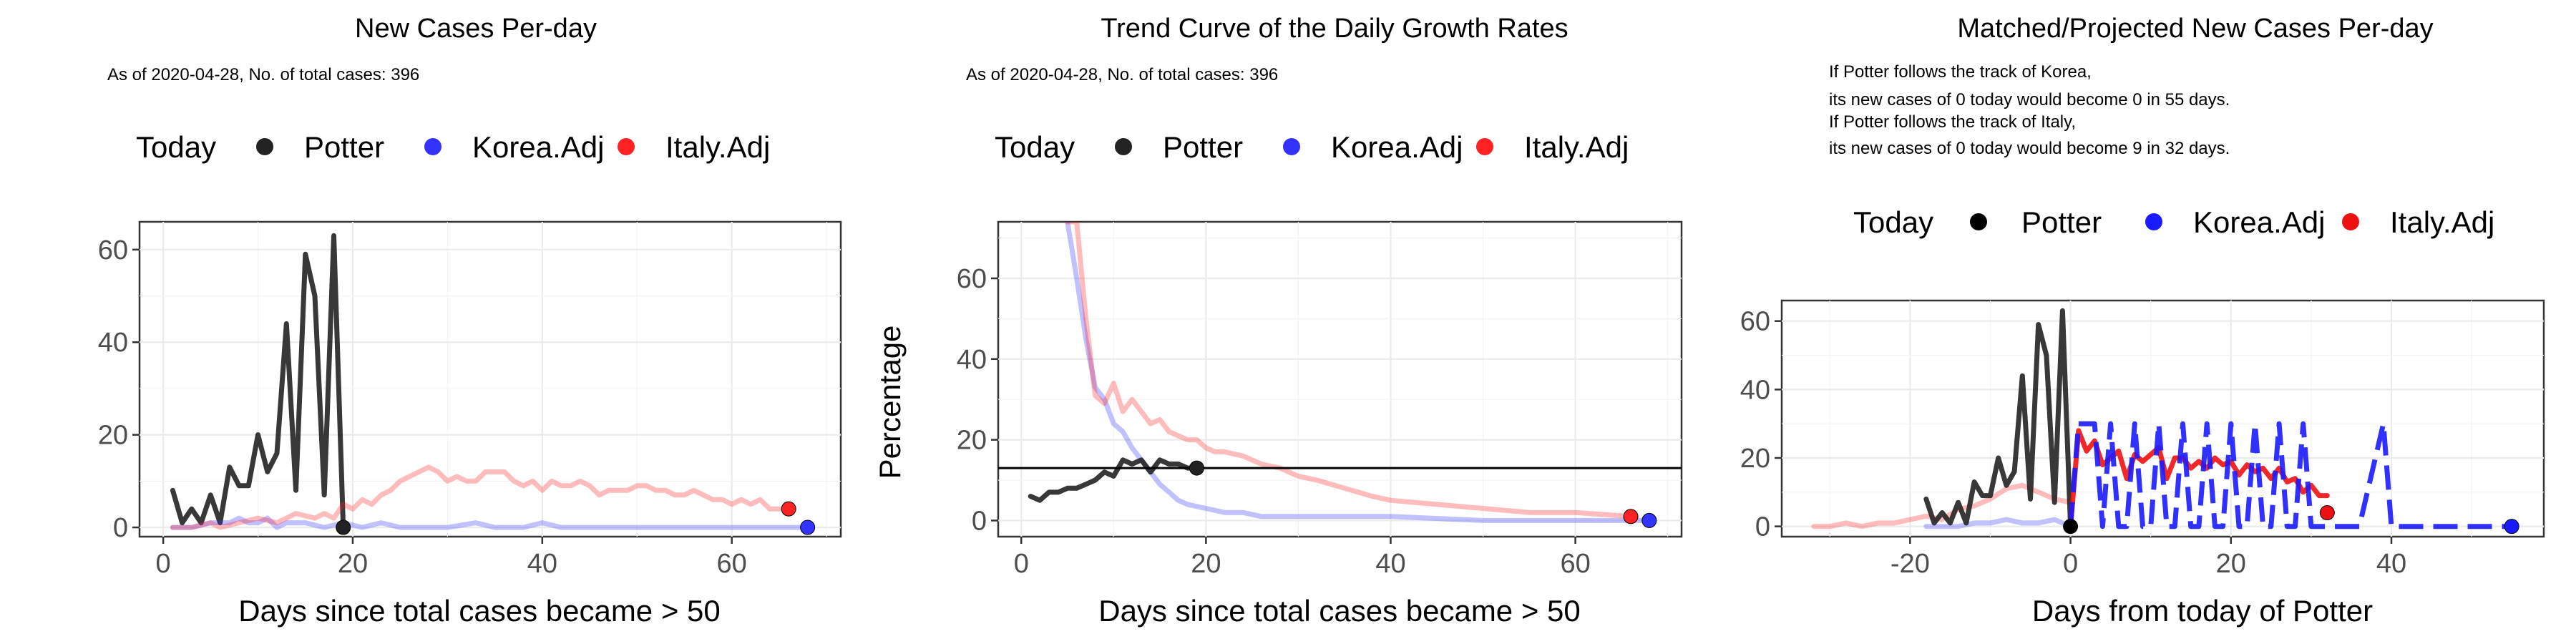 The width and height of the screenshot is (2576, 644). I want to click on y-axis-label: Percentage, so click(890, 402).